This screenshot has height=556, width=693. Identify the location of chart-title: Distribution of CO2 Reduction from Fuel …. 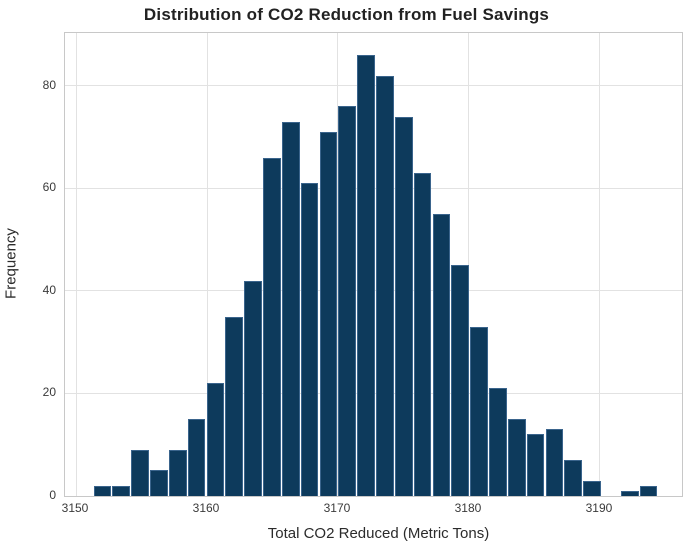
(346, 14).